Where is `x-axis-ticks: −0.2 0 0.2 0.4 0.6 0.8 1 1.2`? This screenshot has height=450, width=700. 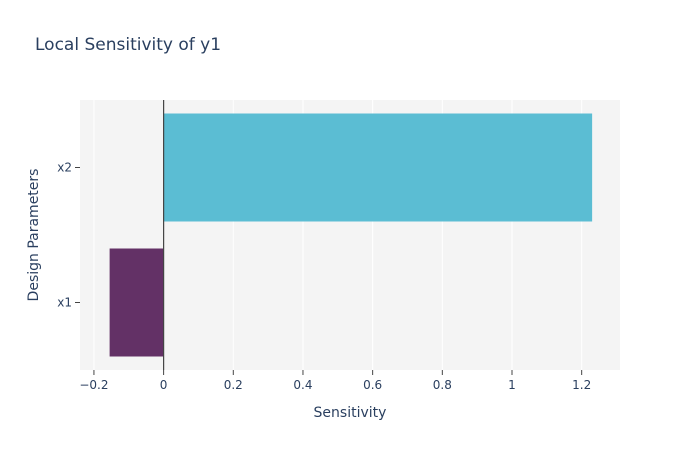
x-axis-ticks: −0.2 0 0.2 0.4 0.6 0.8 1 1.2 is located at coordinates (335, 381).